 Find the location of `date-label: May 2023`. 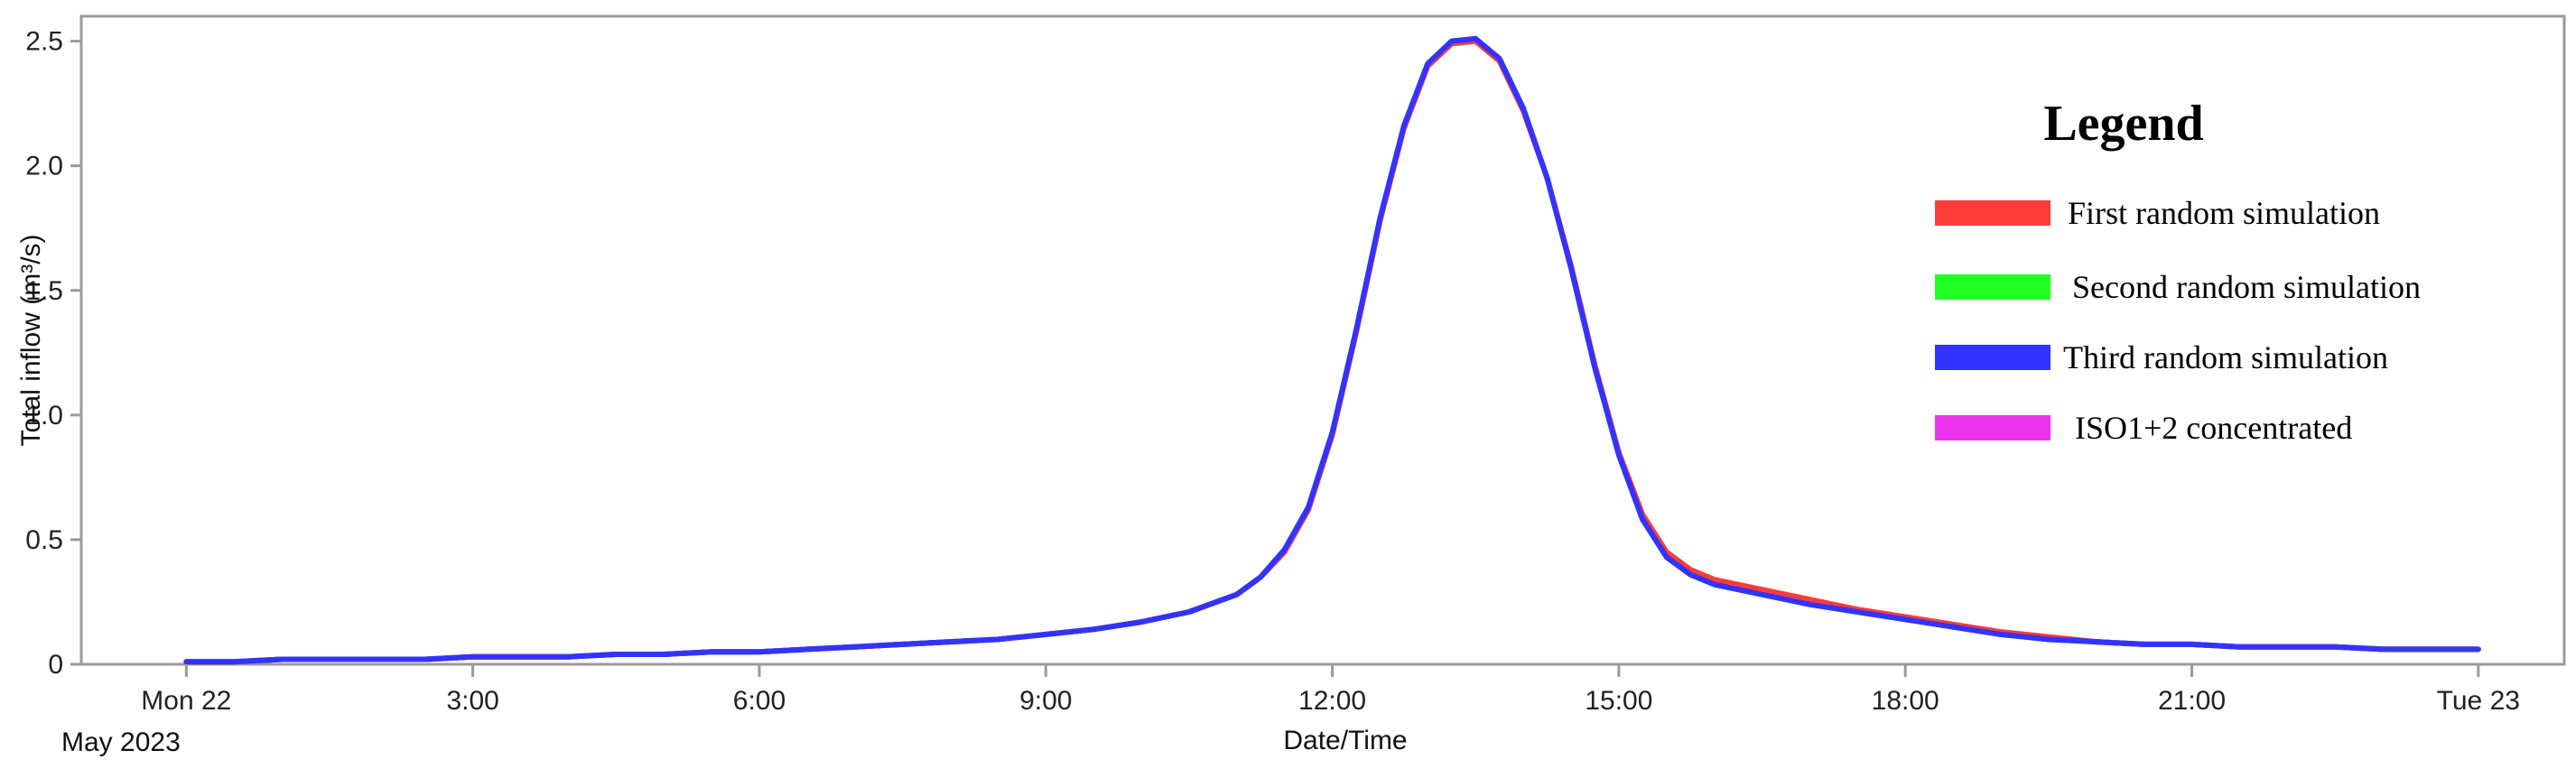

date-label: May 2023 is located at coordinates (121, 742).